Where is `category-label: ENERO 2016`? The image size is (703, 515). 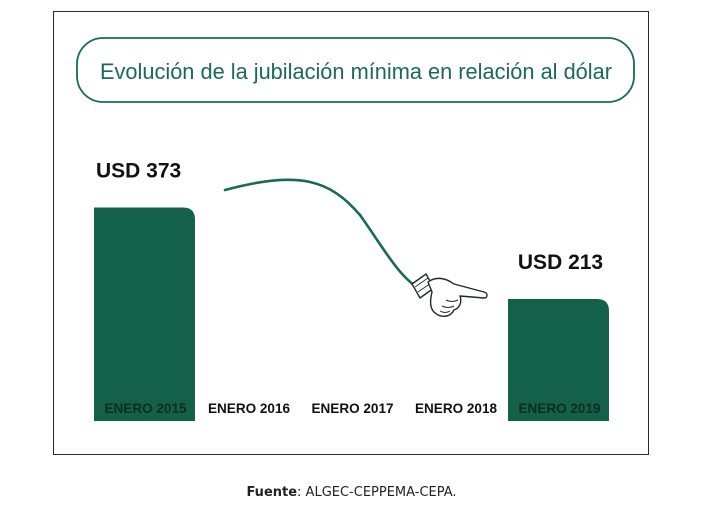 category-label: ENERO 2016 is located at coordinates (249, 408).